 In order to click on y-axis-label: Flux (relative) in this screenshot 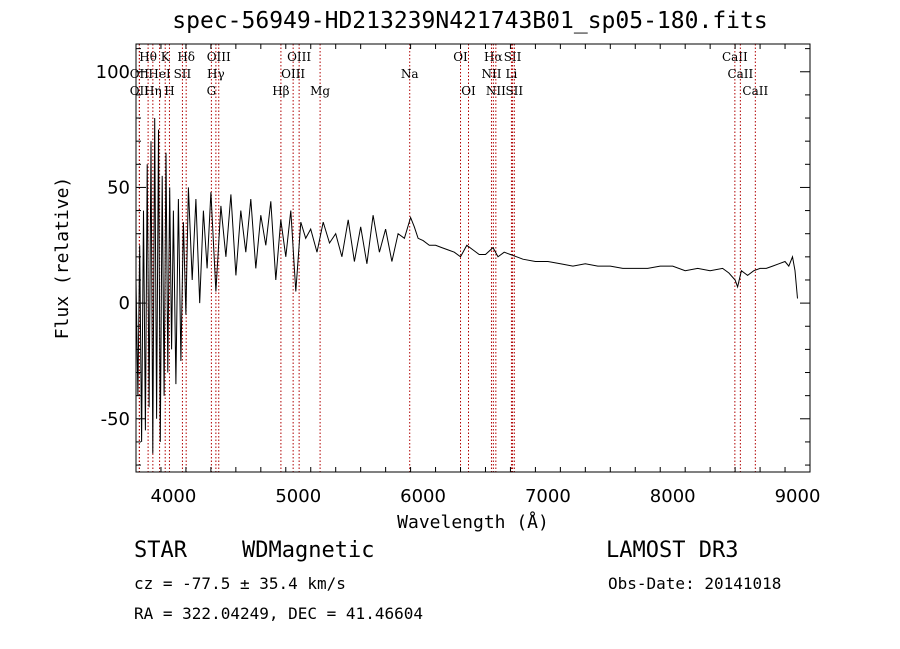, I will do `click(62, 258)`.